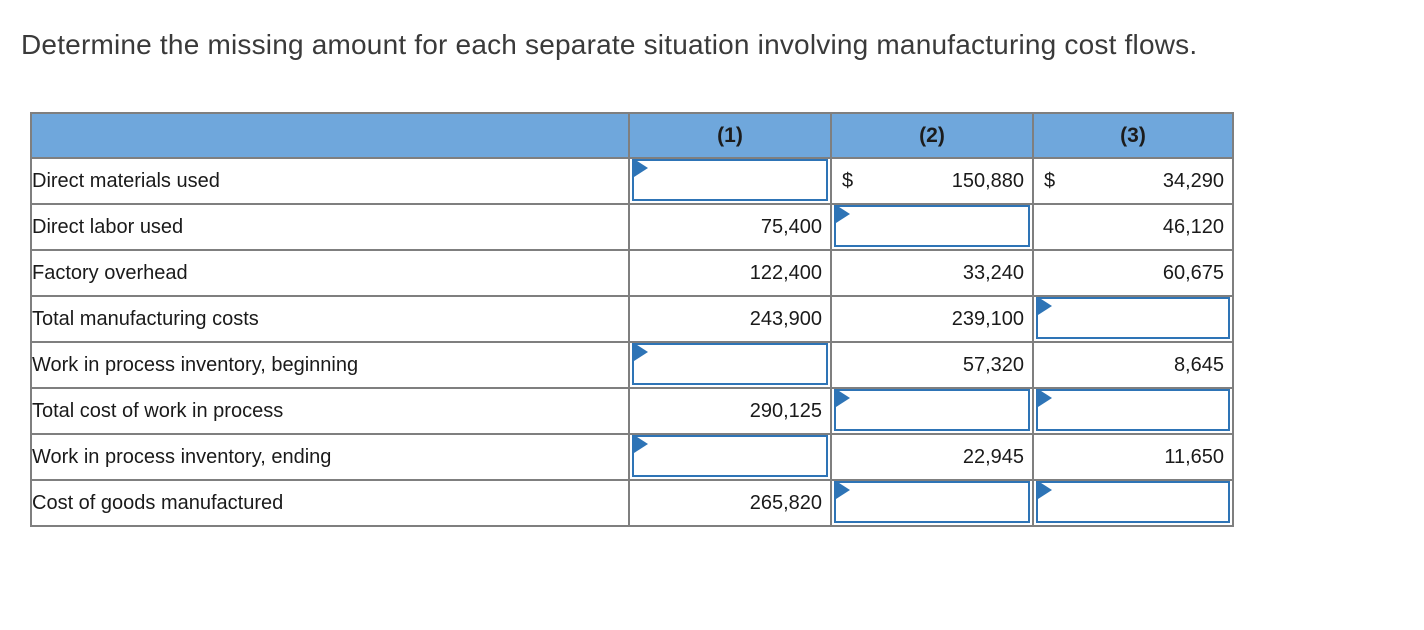 The image size is (1424, 630). Describe the element at coordinates (987, 318) in the screenshot. I see `amount-value: 239,100` at that location.